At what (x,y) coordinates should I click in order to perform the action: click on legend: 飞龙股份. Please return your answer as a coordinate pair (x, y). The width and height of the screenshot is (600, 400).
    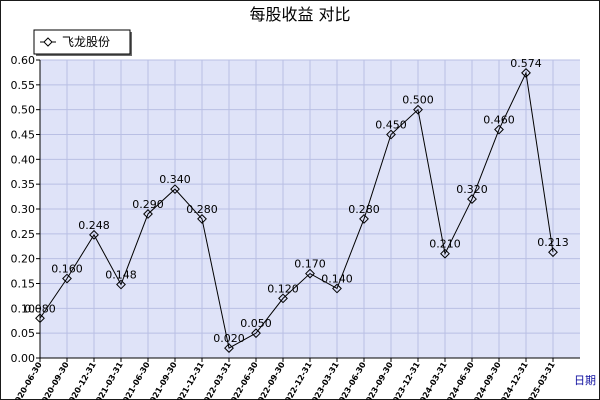
    Looking at the image, I should click on (82, 42).